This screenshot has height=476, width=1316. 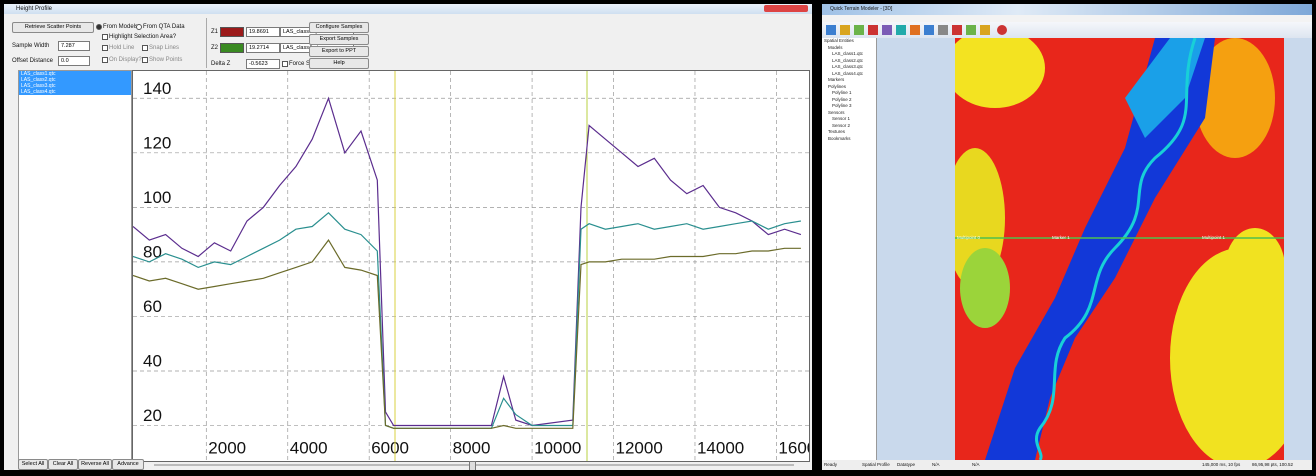 What do you see at coordinates (848, 73) in the screenshot?
I see `tree-item: LAS_class4.qtc` at bounding box center [848, 73].